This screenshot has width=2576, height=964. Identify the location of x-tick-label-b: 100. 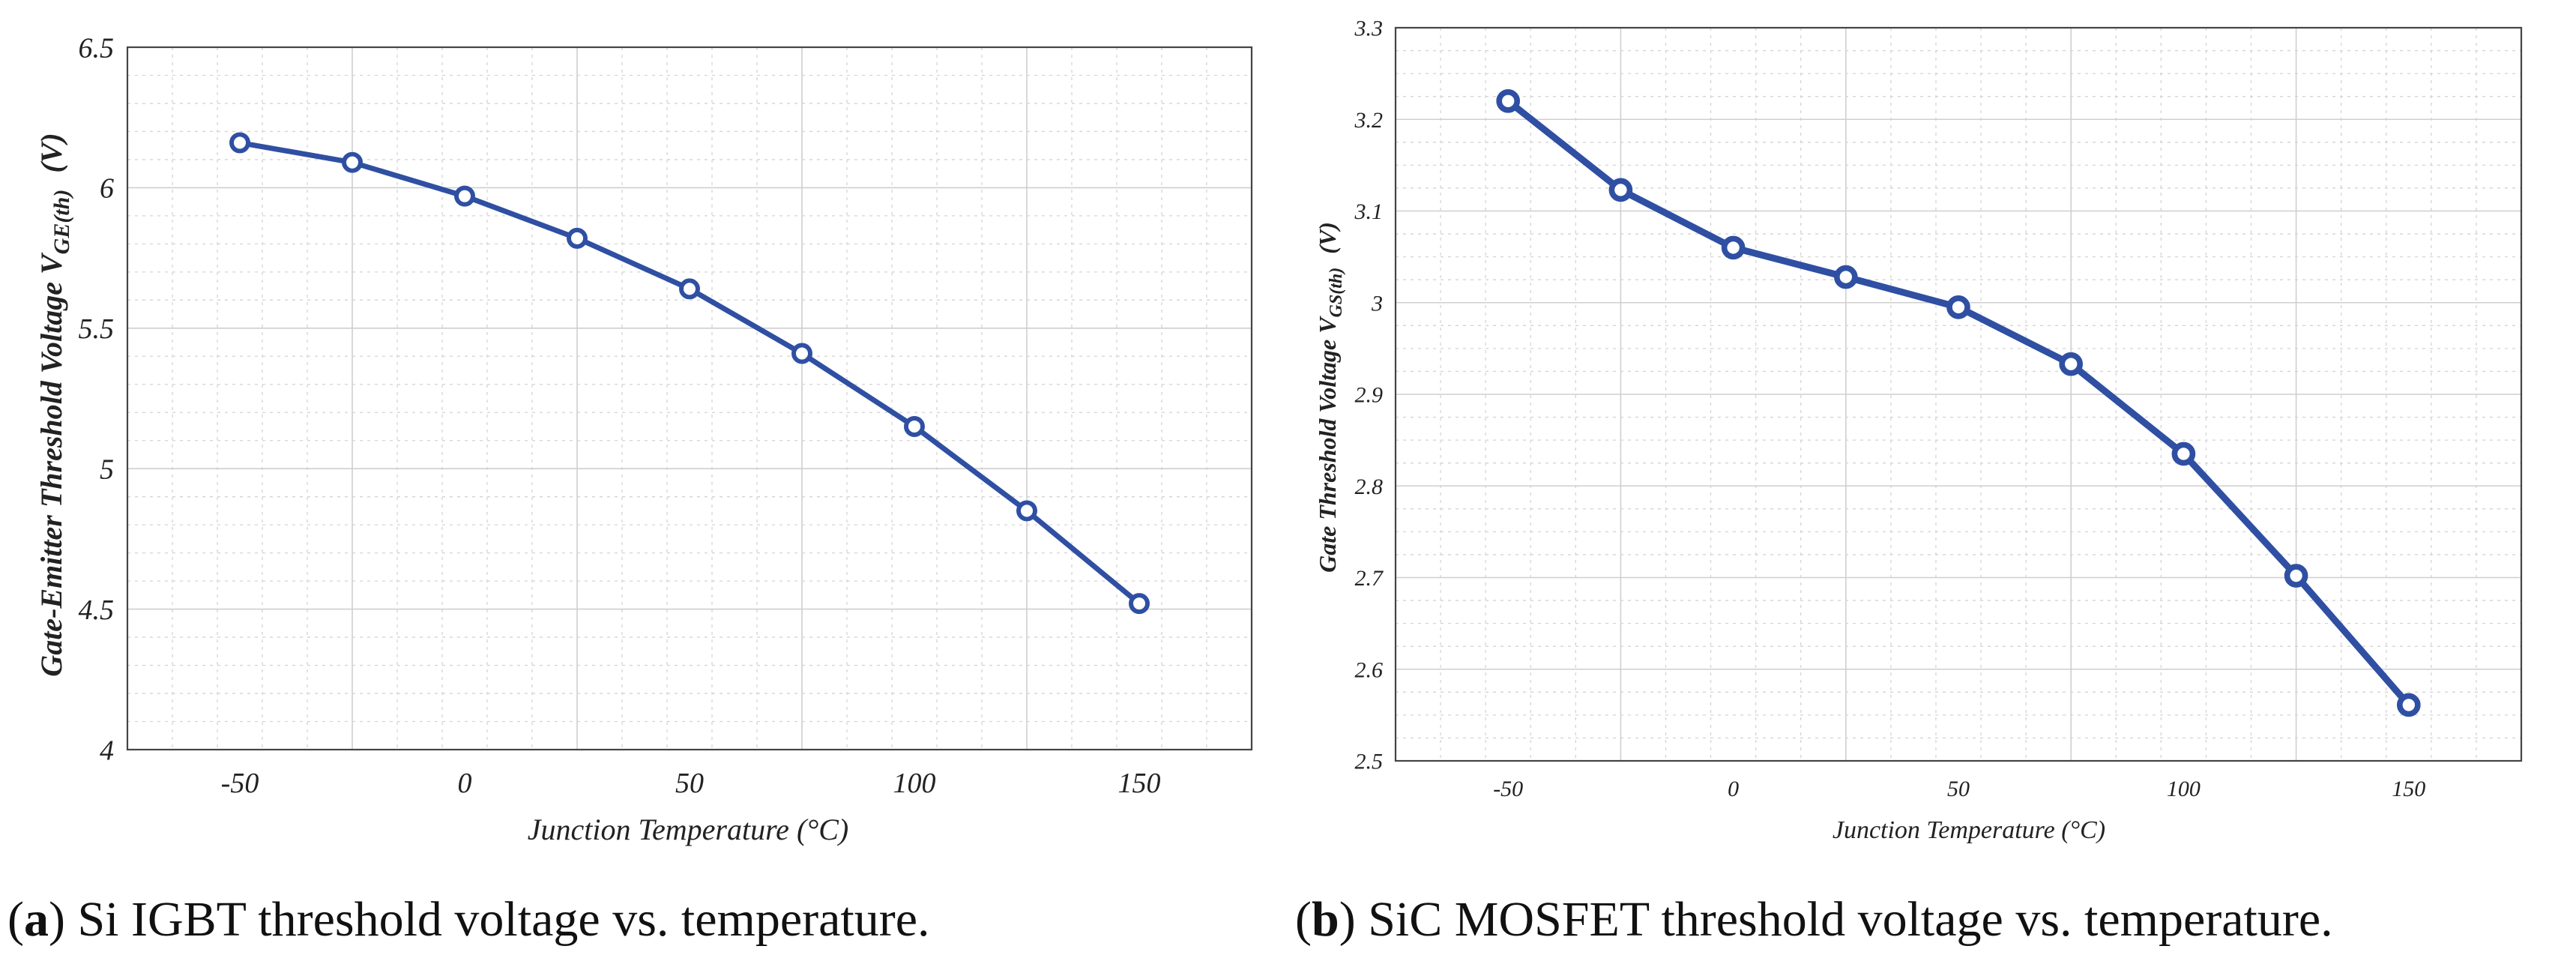
(2184, 789).